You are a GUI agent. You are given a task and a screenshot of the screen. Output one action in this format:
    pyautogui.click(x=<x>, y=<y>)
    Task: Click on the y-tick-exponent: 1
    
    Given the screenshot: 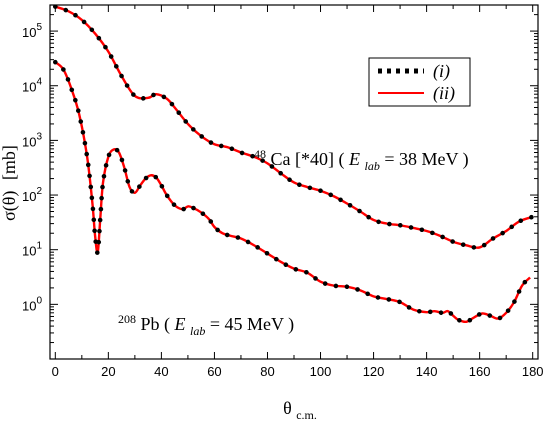 What is the action you would take?
    pyautogui.click(x=39, y=246)
    